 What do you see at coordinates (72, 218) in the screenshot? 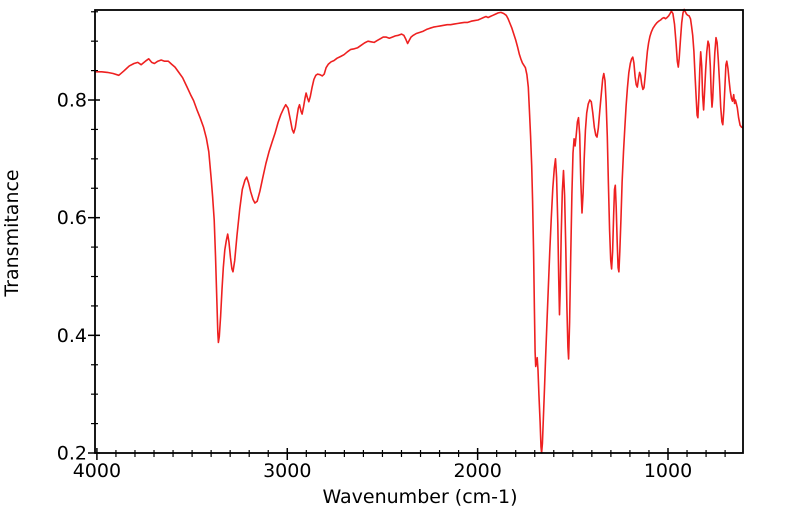
I see `y-tick-label: 0.6` at bounding box center [72, 218].